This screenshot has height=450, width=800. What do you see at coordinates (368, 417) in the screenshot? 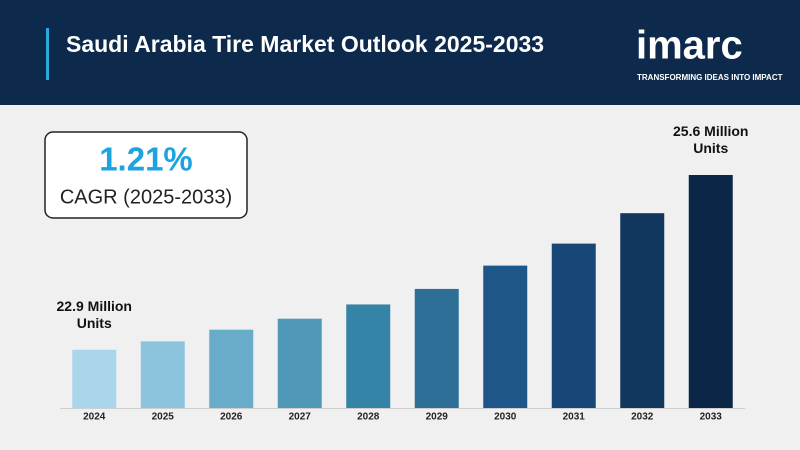
I see `x-tick-label: 2028` at bounding box center [368, 417].